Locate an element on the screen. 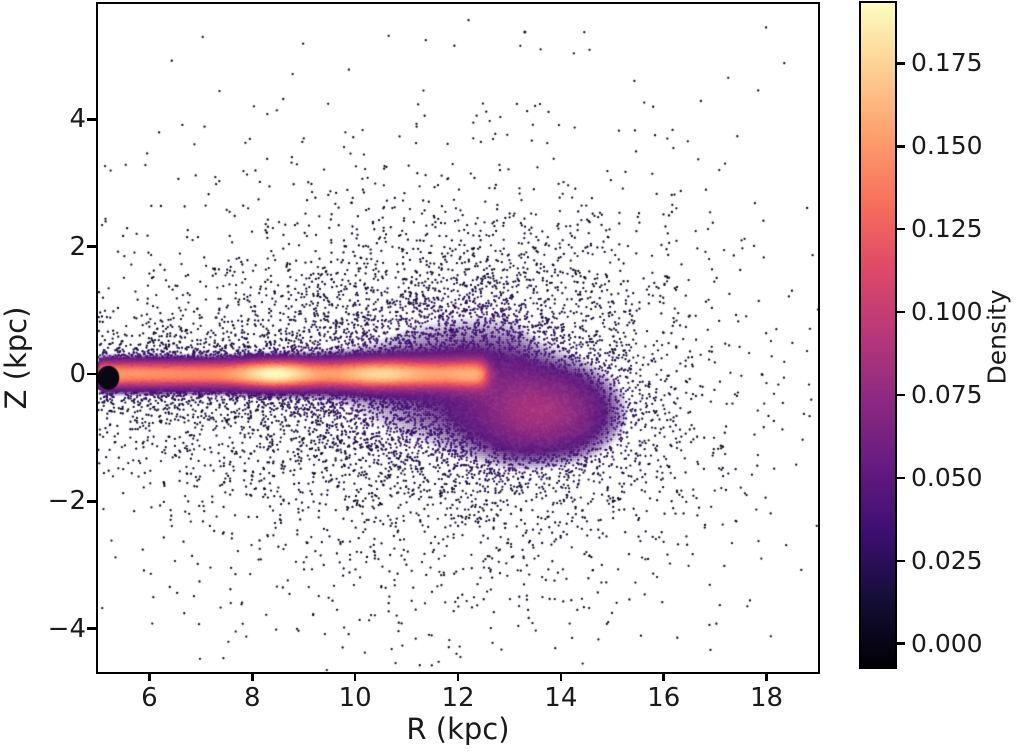 This screenshot has width=1024, height=756. colorbar-tick-label: 0.100 is located at coordinates (947, 312).